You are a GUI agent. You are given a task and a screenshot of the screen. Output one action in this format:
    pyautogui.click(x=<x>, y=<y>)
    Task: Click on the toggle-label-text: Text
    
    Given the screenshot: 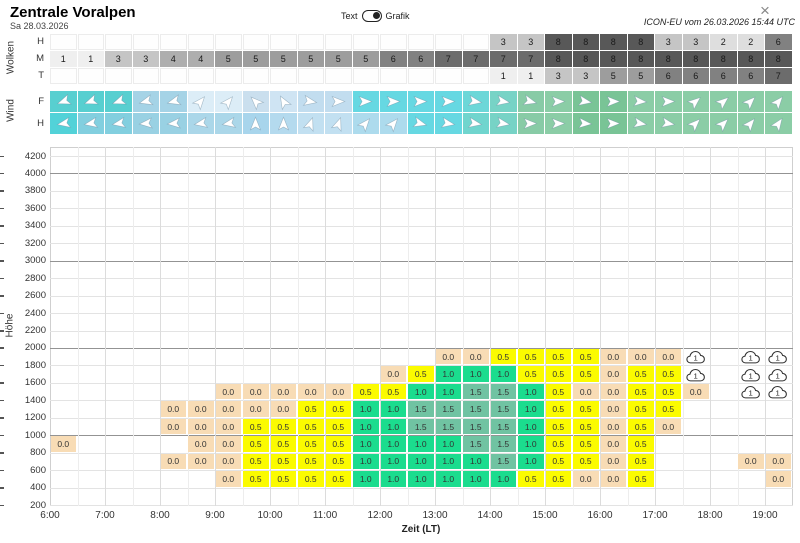 What is the action you would take?
    pyautogui.click(x=349, y=16)
    